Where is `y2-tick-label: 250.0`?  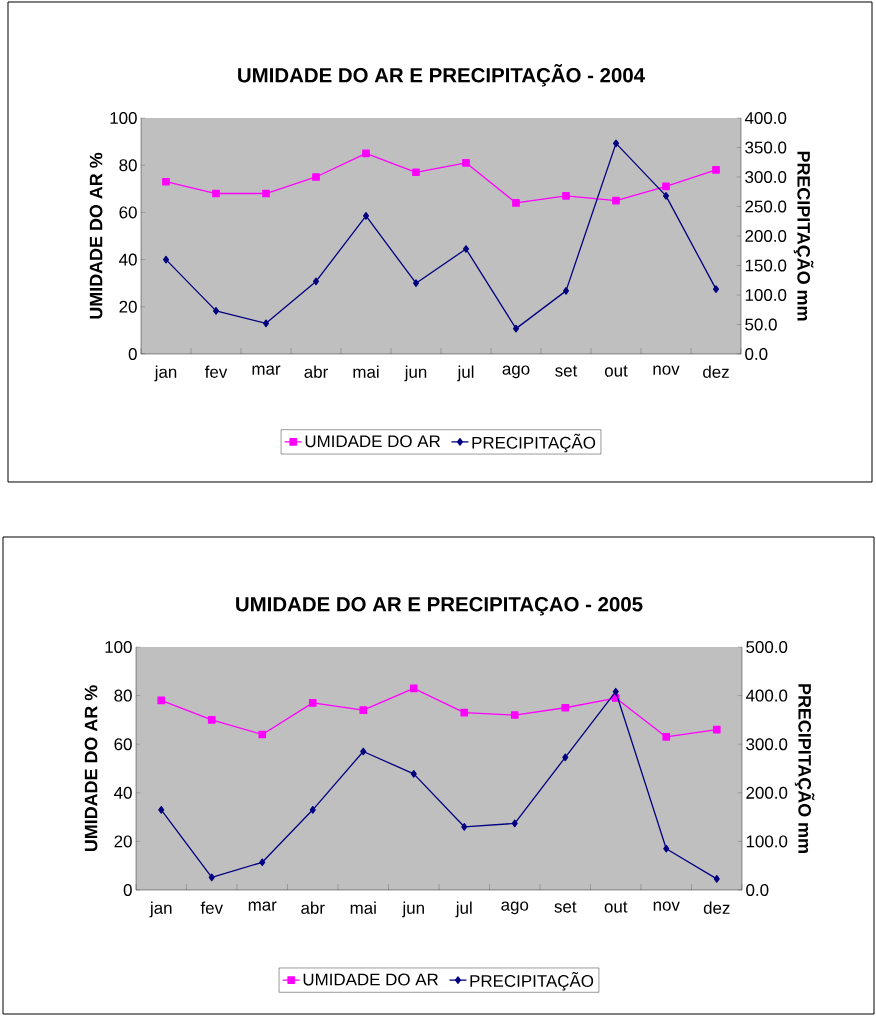 y2-tick-label: 250.0 is located at coordinates (766, 206).